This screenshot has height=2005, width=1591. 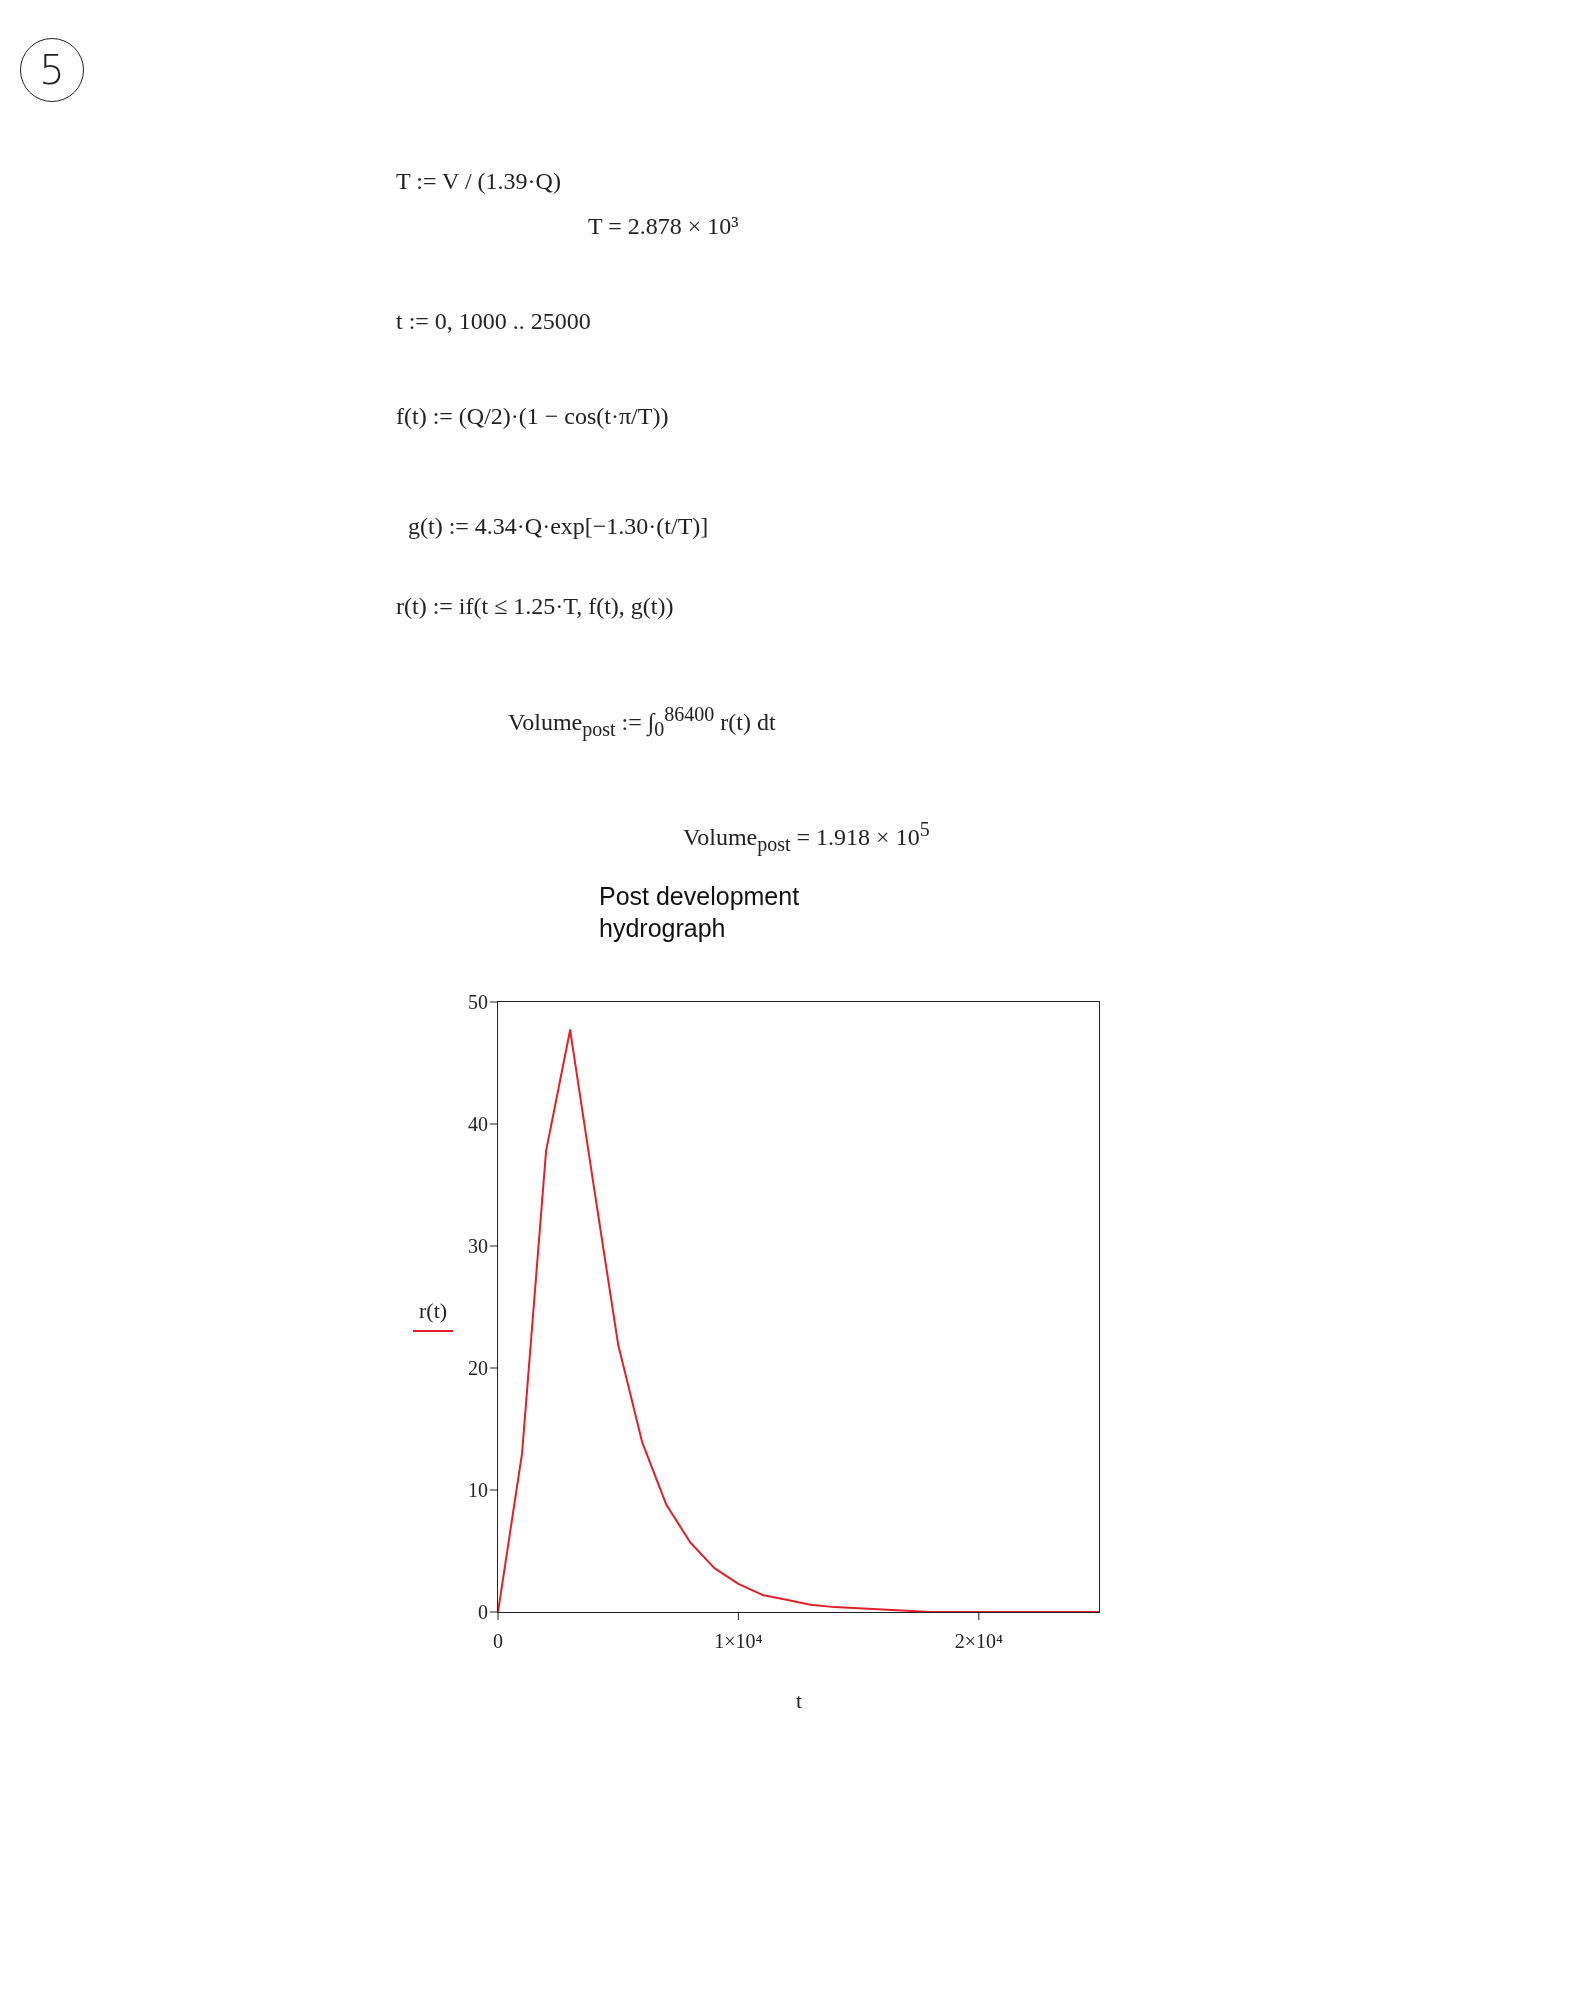 What do you see at coordinates (801, 839) in the screenshot?
I see `text: Volume$_{post}$ = 1.918 × 10` at bounding box center [801, 839].